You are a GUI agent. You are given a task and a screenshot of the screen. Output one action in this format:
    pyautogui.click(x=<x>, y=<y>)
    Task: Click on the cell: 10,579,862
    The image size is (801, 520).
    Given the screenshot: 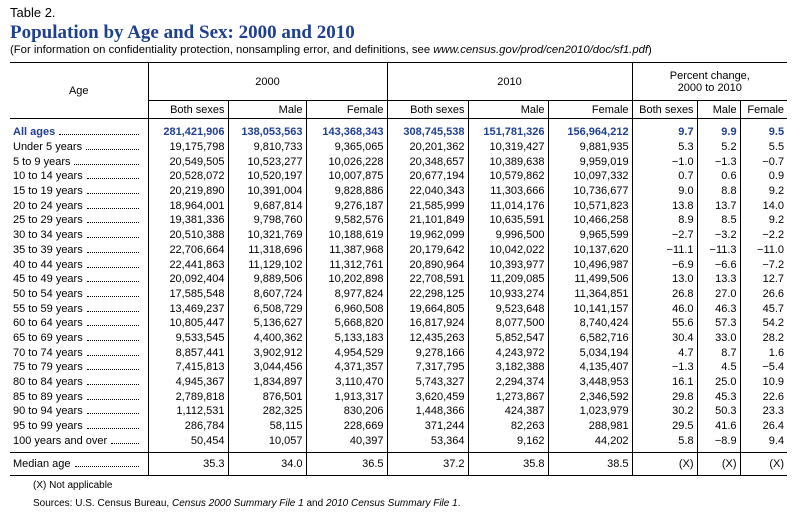 What is the action you would take?
    pyautogui.click(x=508, y=176)
    